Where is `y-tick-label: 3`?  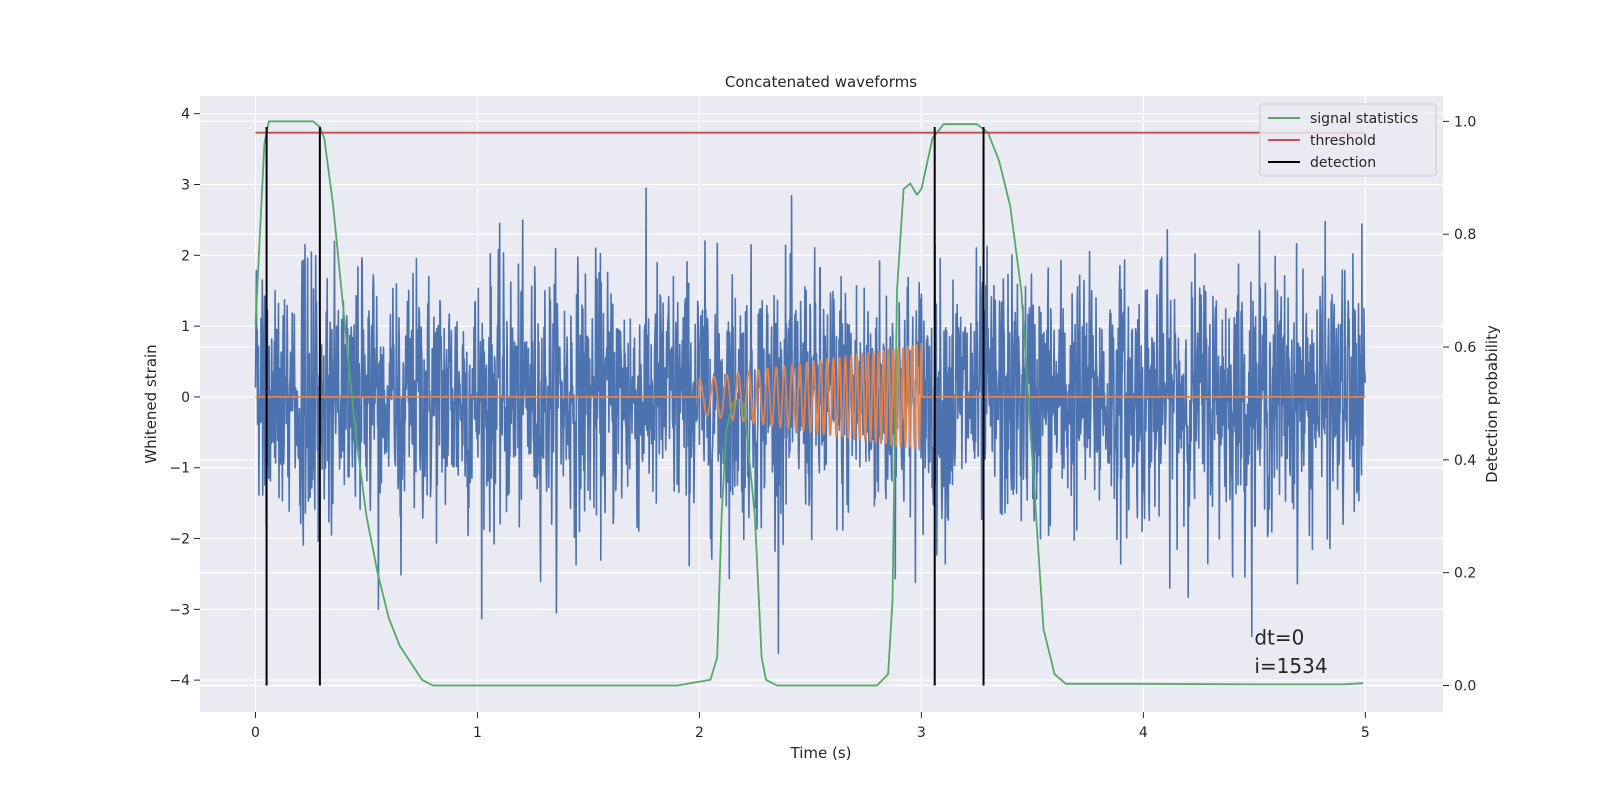
y-tick-label: 3 is located at coordinates (185, 186).